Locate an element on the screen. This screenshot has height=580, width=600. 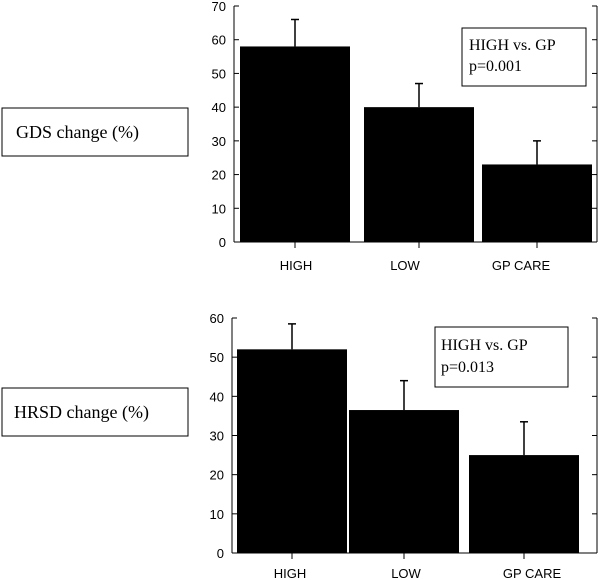
hrsd-annotation-line-2: p=0.013 is located at coordinates (467, 367).